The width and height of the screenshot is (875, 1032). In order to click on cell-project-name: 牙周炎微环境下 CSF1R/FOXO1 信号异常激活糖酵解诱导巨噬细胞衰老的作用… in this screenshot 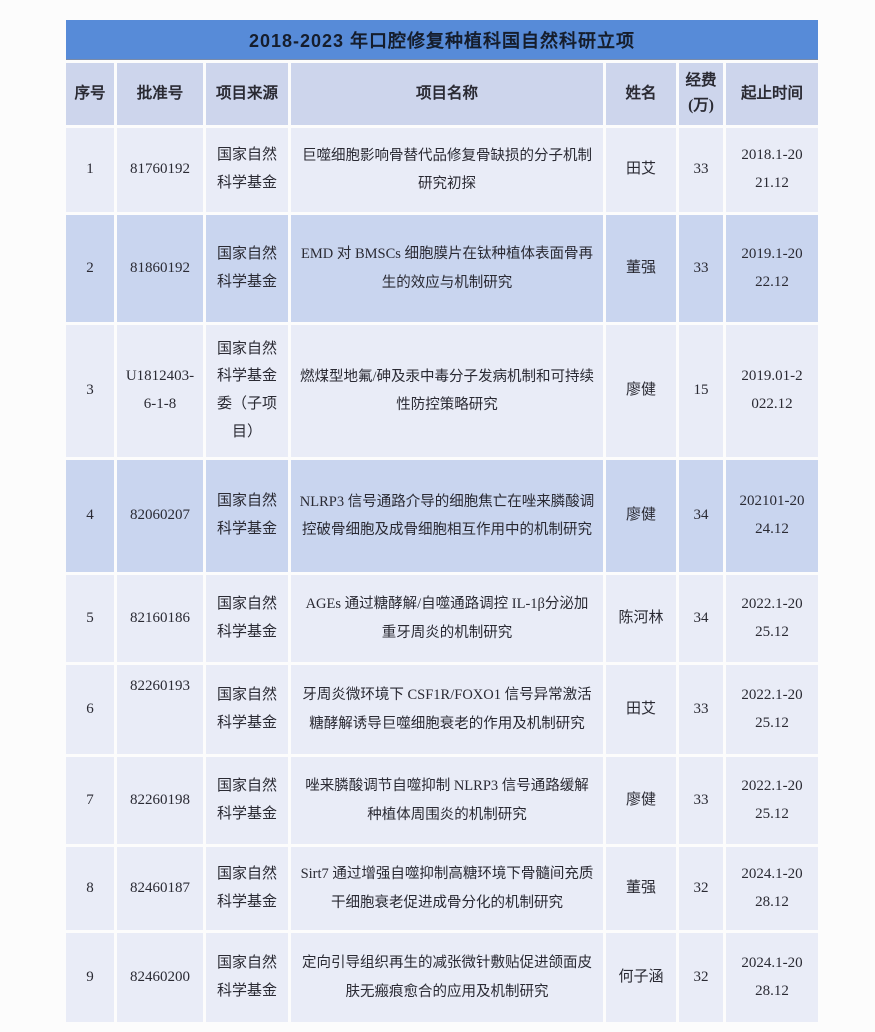, I will do `click(447, 709)`.